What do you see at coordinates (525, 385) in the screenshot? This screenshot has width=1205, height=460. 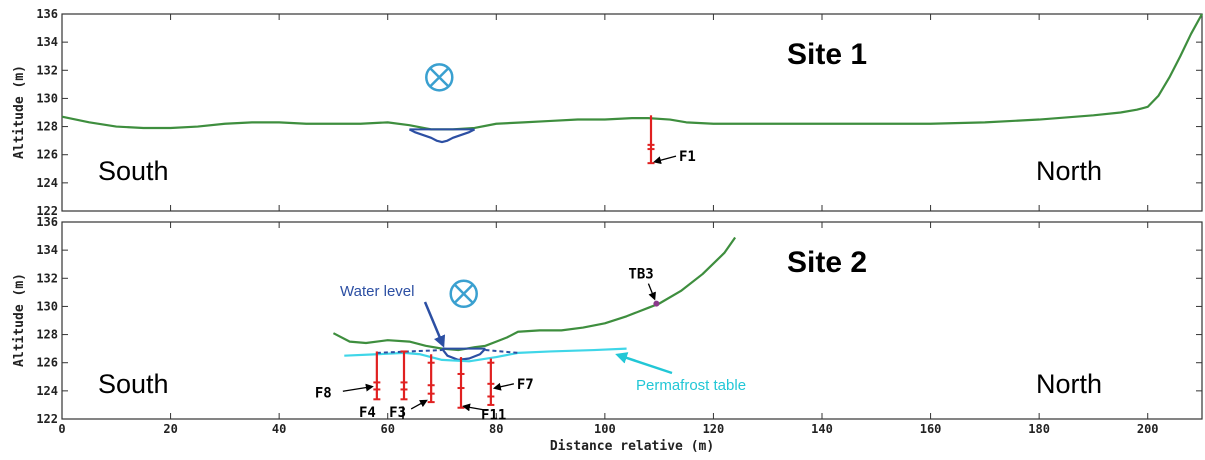 I see `borehole-label: F7` at bounding box center [525, 385].